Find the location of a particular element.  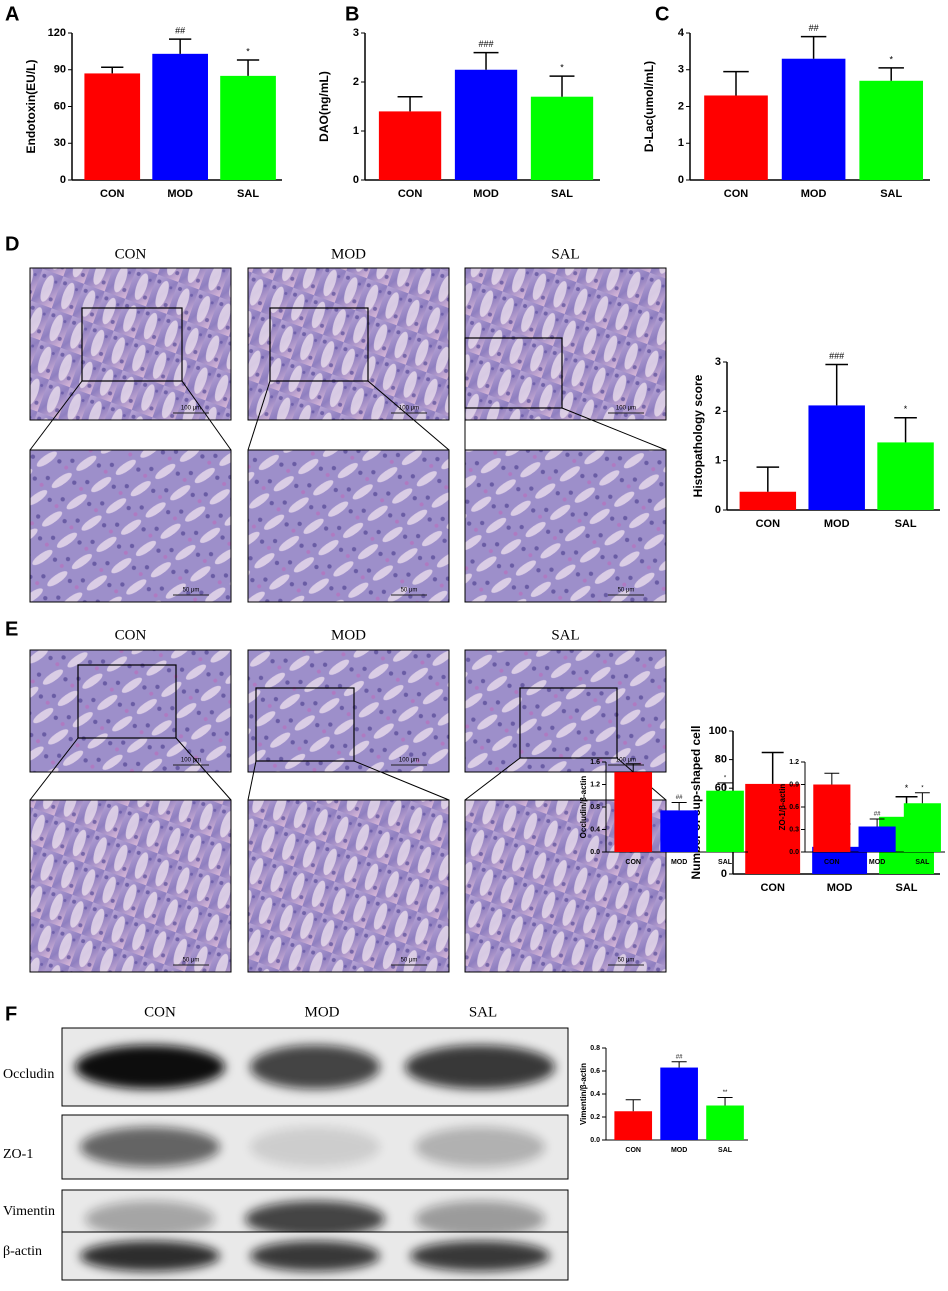

blot-column-label: MOD is located at coordinates (321, 1012).